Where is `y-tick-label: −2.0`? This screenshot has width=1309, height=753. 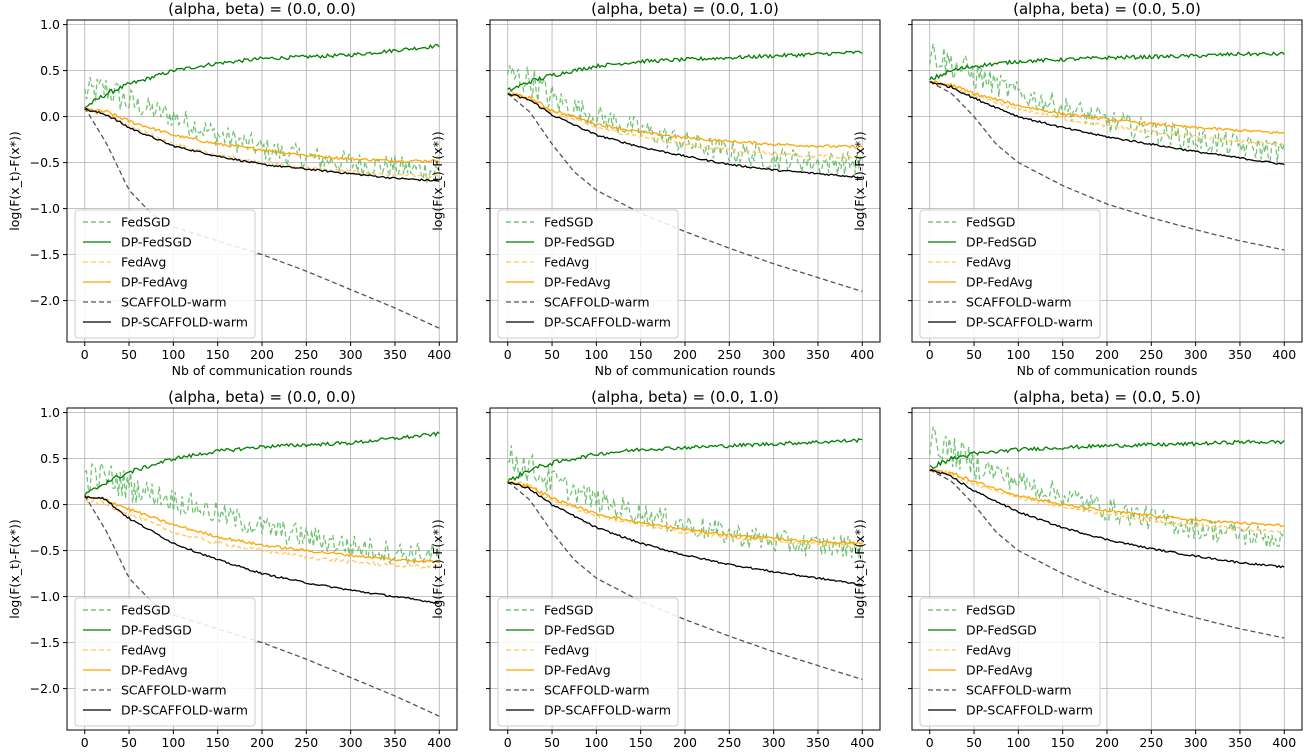
y-tick-label: −2.0 is located at coordinates (45, 688).